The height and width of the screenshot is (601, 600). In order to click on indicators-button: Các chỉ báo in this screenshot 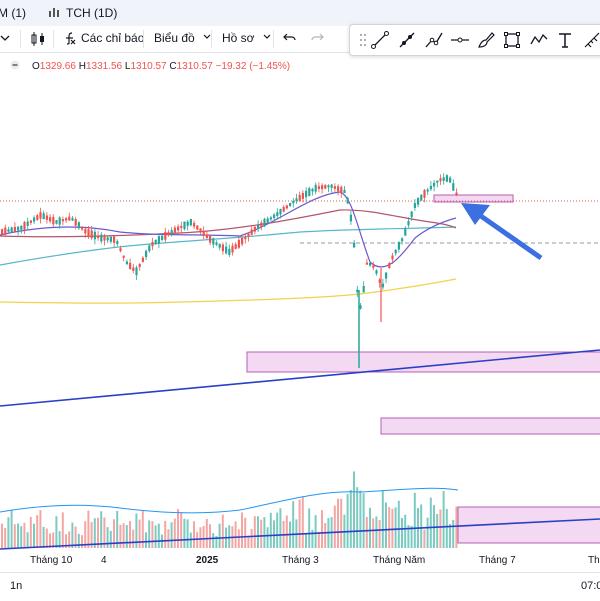, I will do `click(103, 38)`.